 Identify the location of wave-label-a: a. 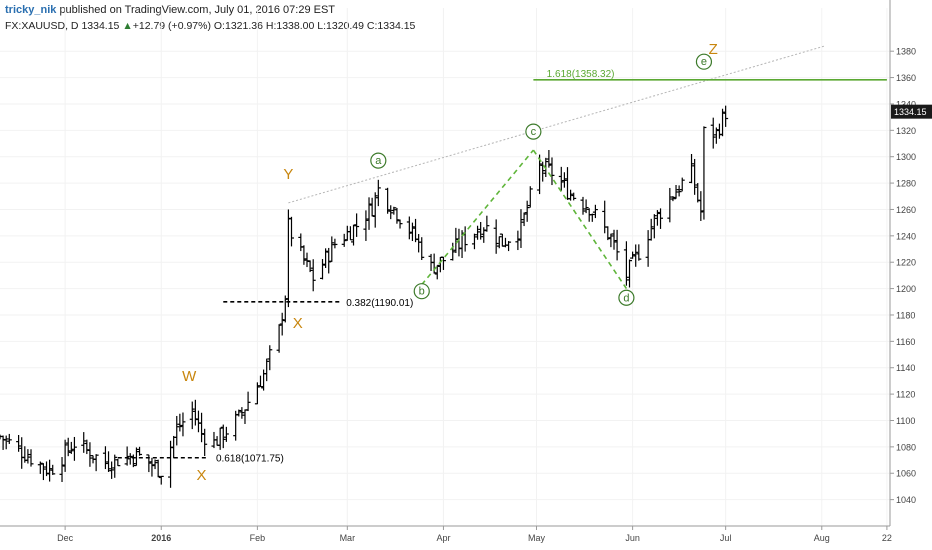
(378, 161).